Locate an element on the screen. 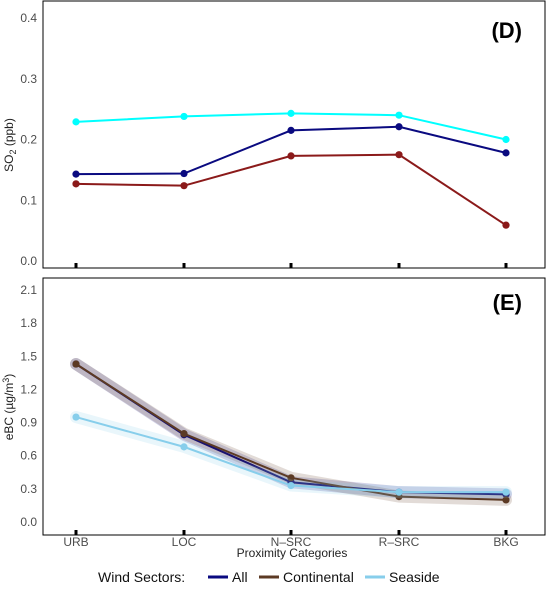 The width and height of the screenshot is (550, 589). panel-d-y-axis-label: SO2 (ppb) is located at coordinates (10, 145).